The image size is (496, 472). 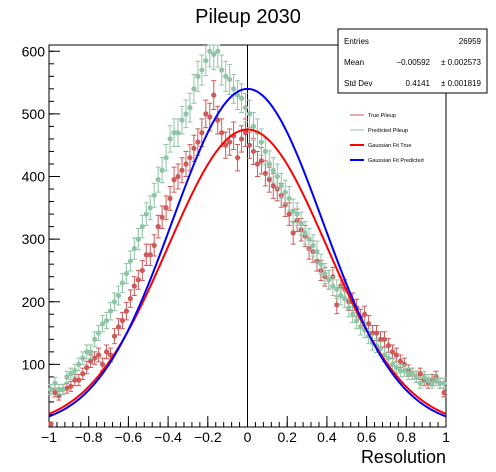 I want to click on x-tick-label: −0.8, so click(x=89, y=437).